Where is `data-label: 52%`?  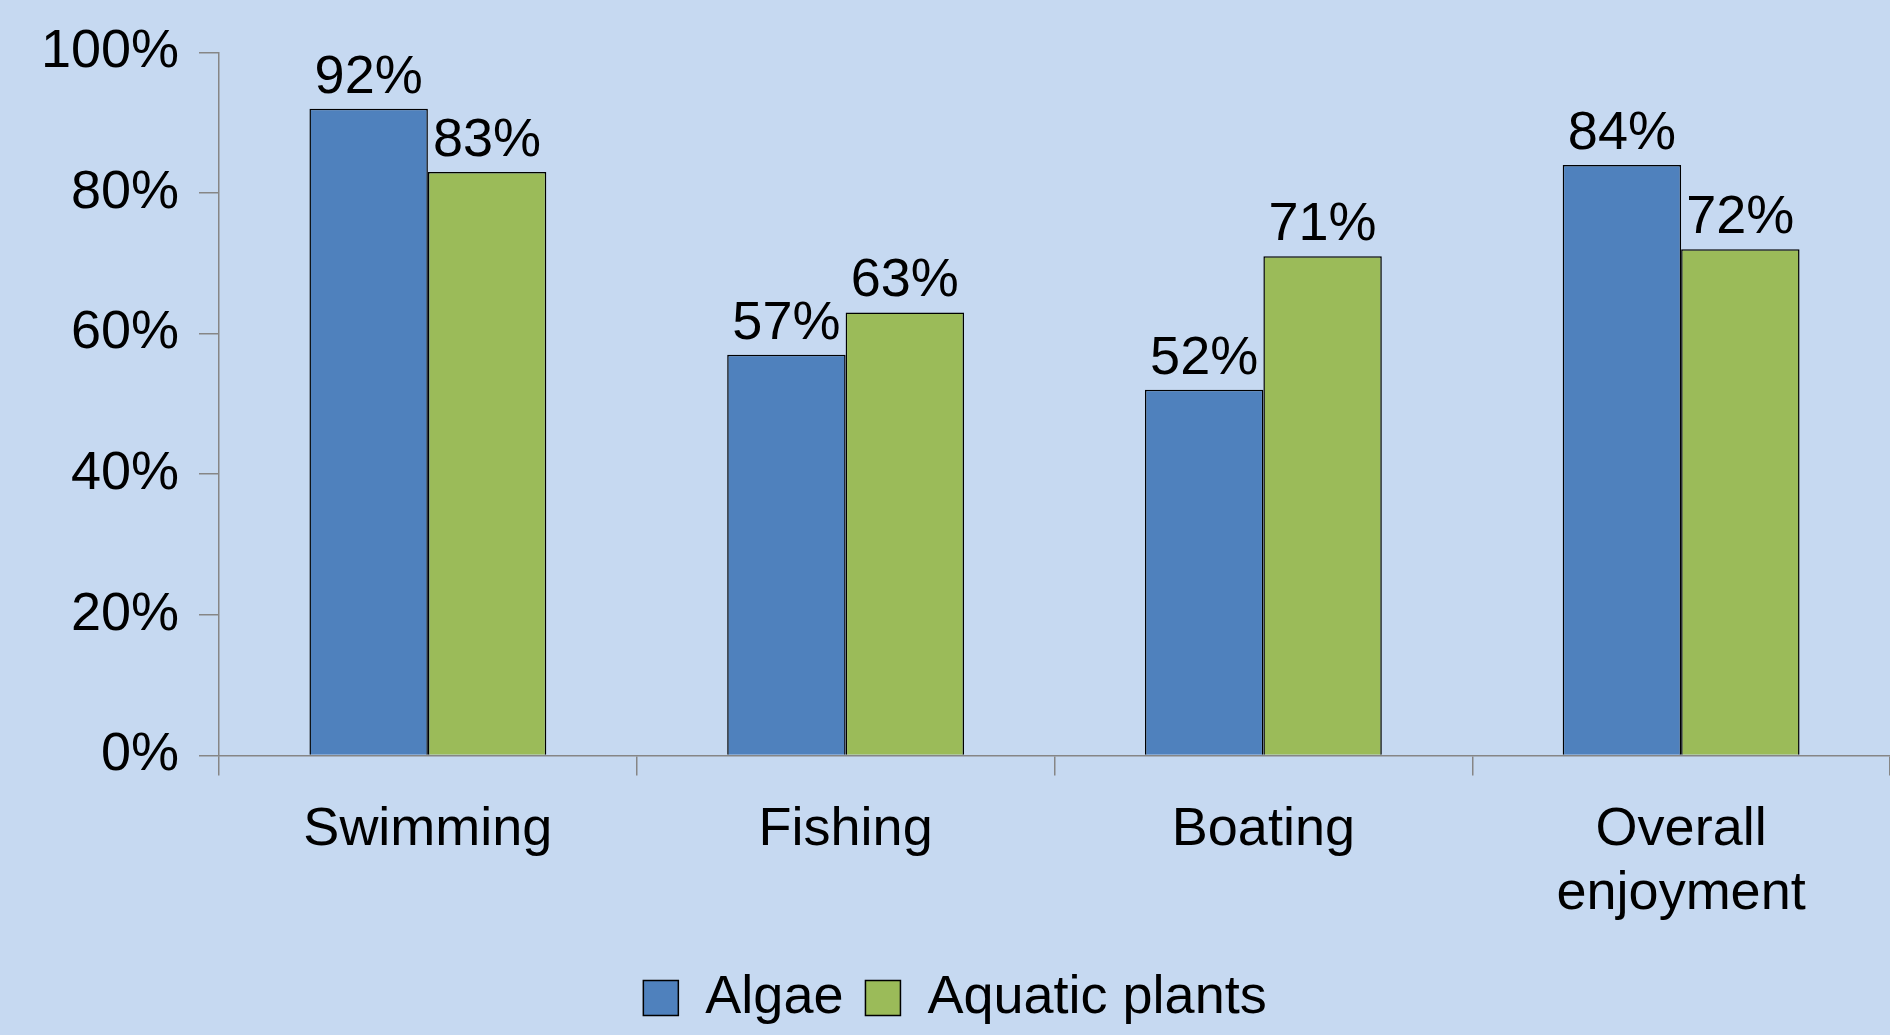
data-label: 52% is located at coordinates (1204, 354).